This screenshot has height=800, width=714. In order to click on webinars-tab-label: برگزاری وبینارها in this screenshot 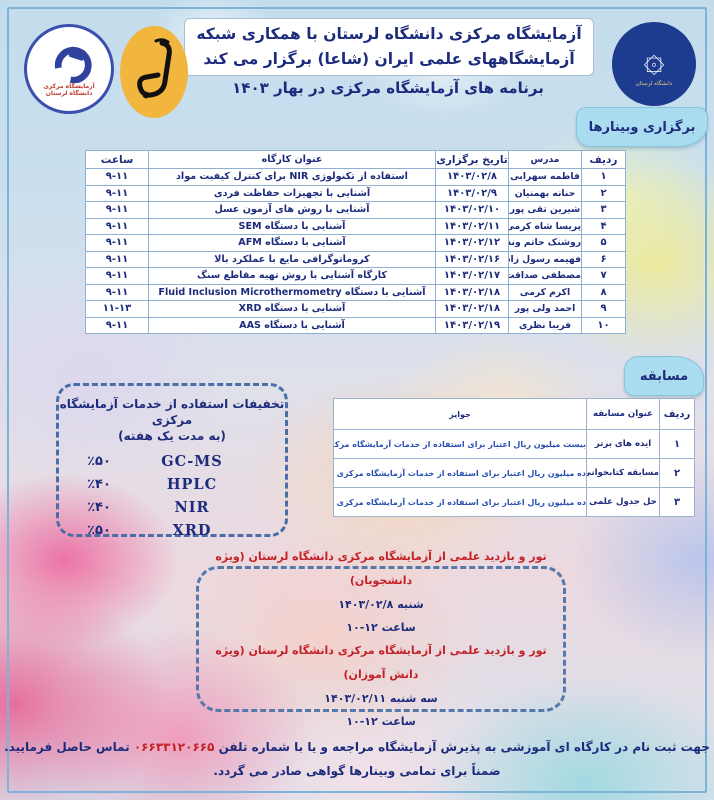, I will do `click(642, 127)`.